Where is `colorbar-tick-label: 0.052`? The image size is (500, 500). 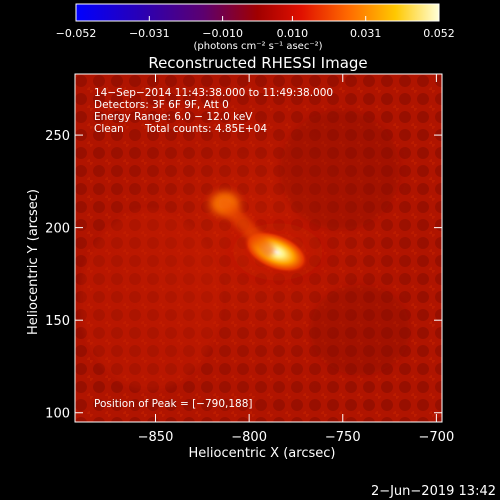
colorbar-tick-label: 0.052 is located at coordinates (439, 33).